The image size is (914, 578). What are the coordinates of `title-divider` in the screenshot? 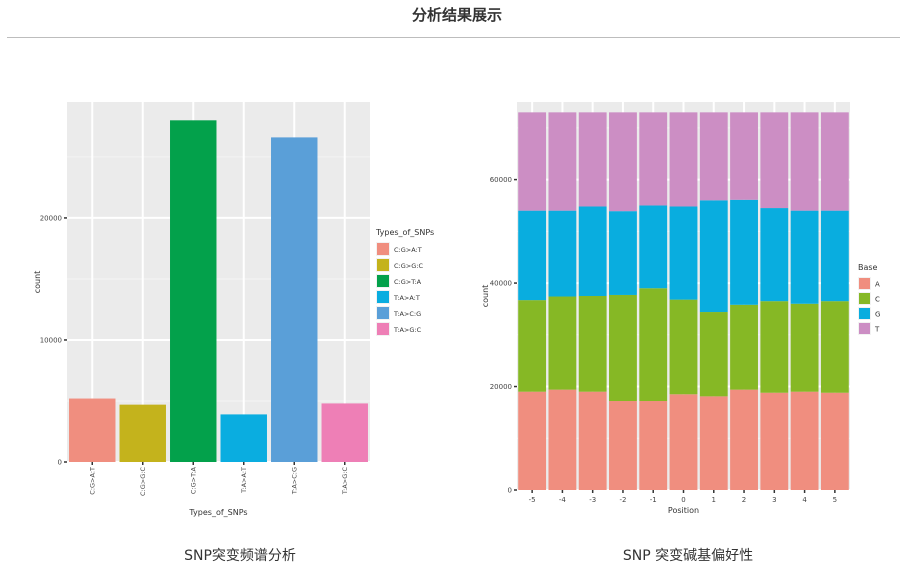 It's located at (453, 37).